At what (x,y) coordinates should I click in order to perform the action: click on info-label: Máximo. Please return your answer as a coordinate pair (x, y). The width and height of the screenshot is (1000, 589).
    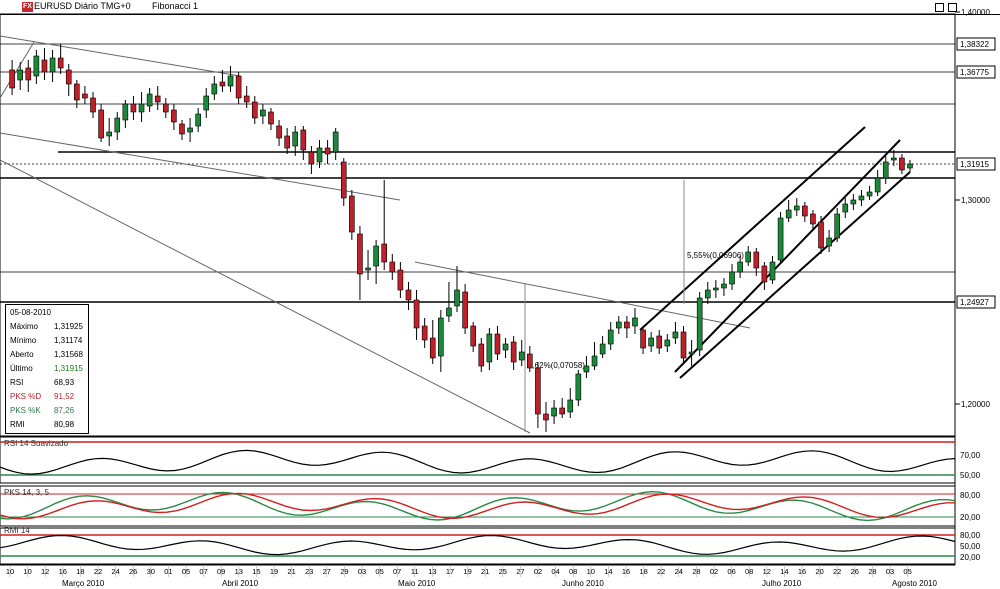
    Looking at the image, I should click on (24, 326).